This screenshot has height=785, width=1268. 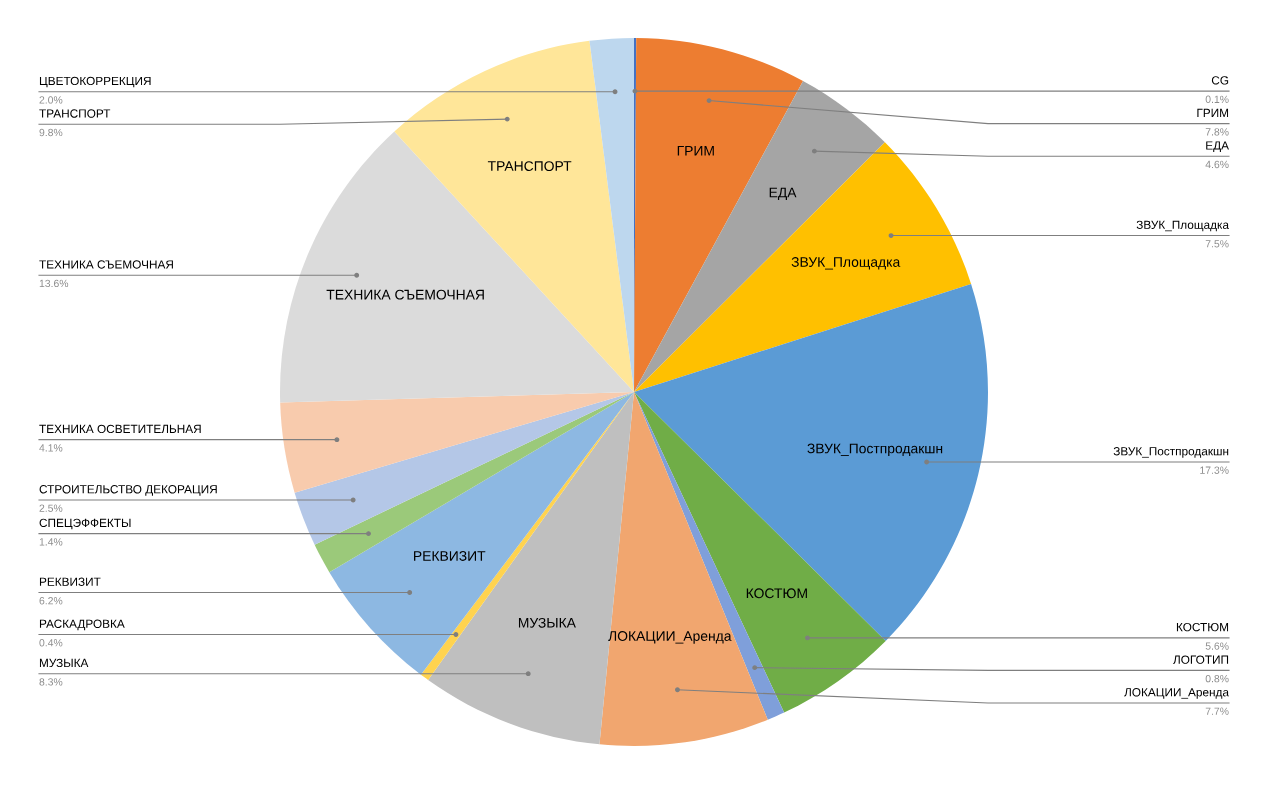 I want to click on slice-label: ЦВЕТОКОРРЕКЦИЯ, so click(x=95, y=82).